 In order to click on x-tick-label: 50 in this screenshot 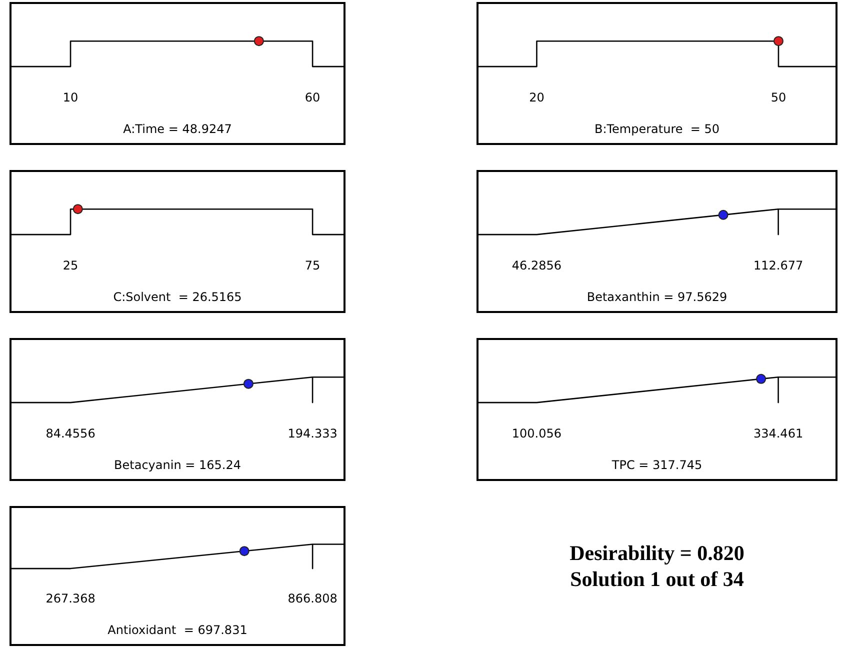, I will do `click(778, 97)`.